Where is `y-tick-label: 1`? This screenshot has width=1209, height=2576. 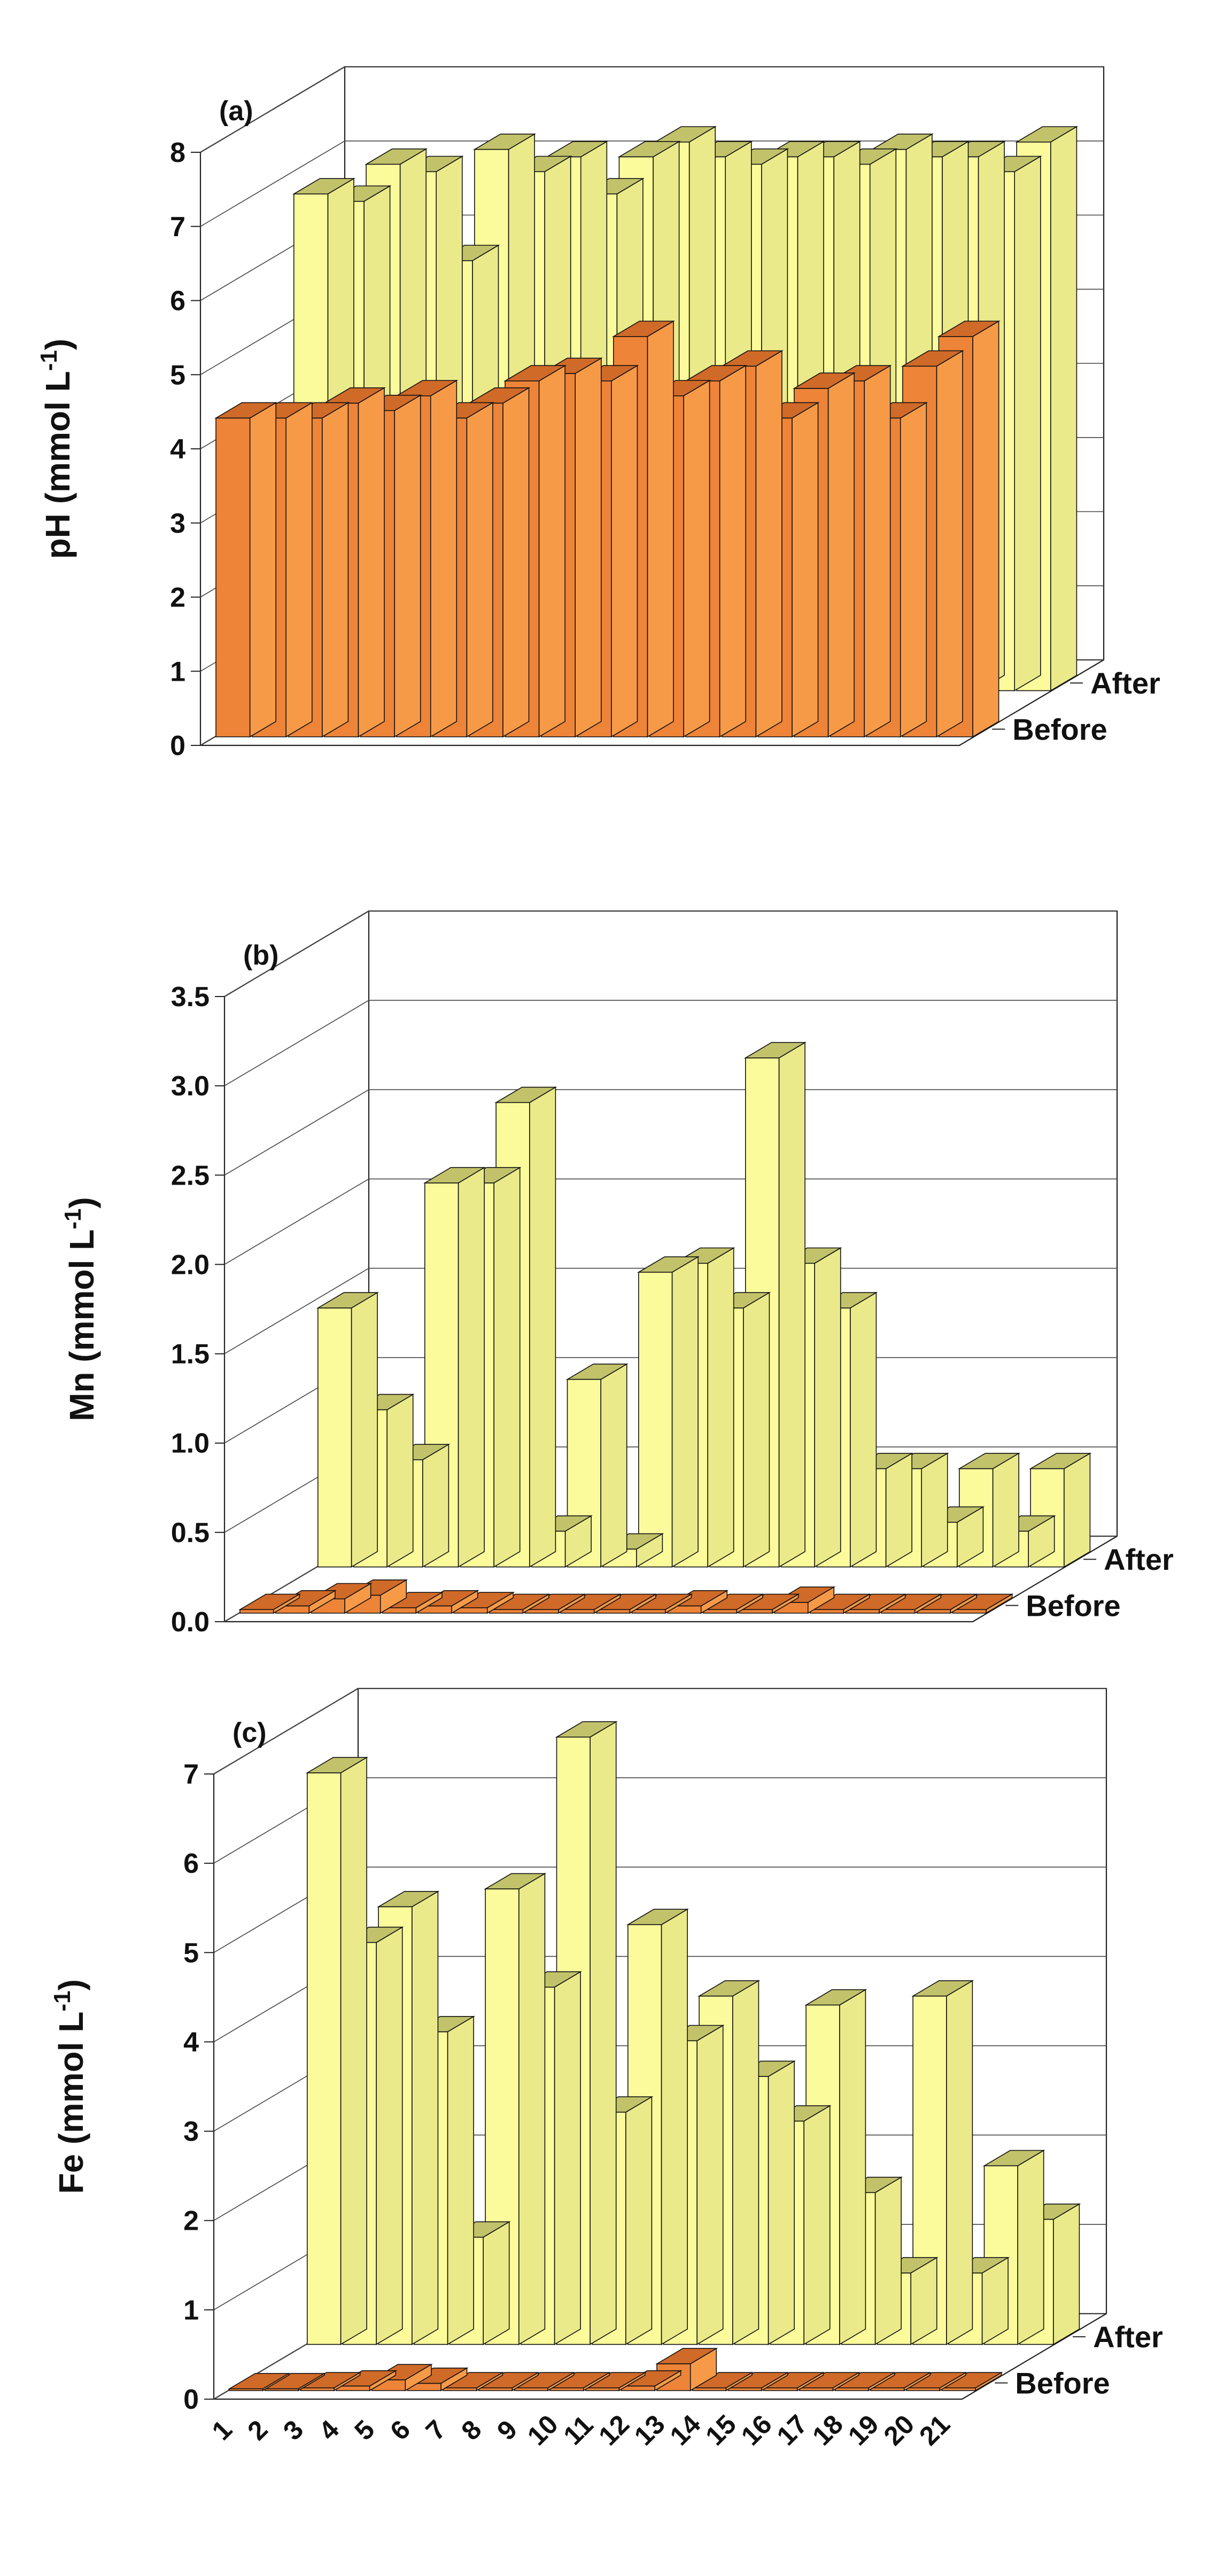
y-tick-label: 1 is located at coordinates (191, 2310).